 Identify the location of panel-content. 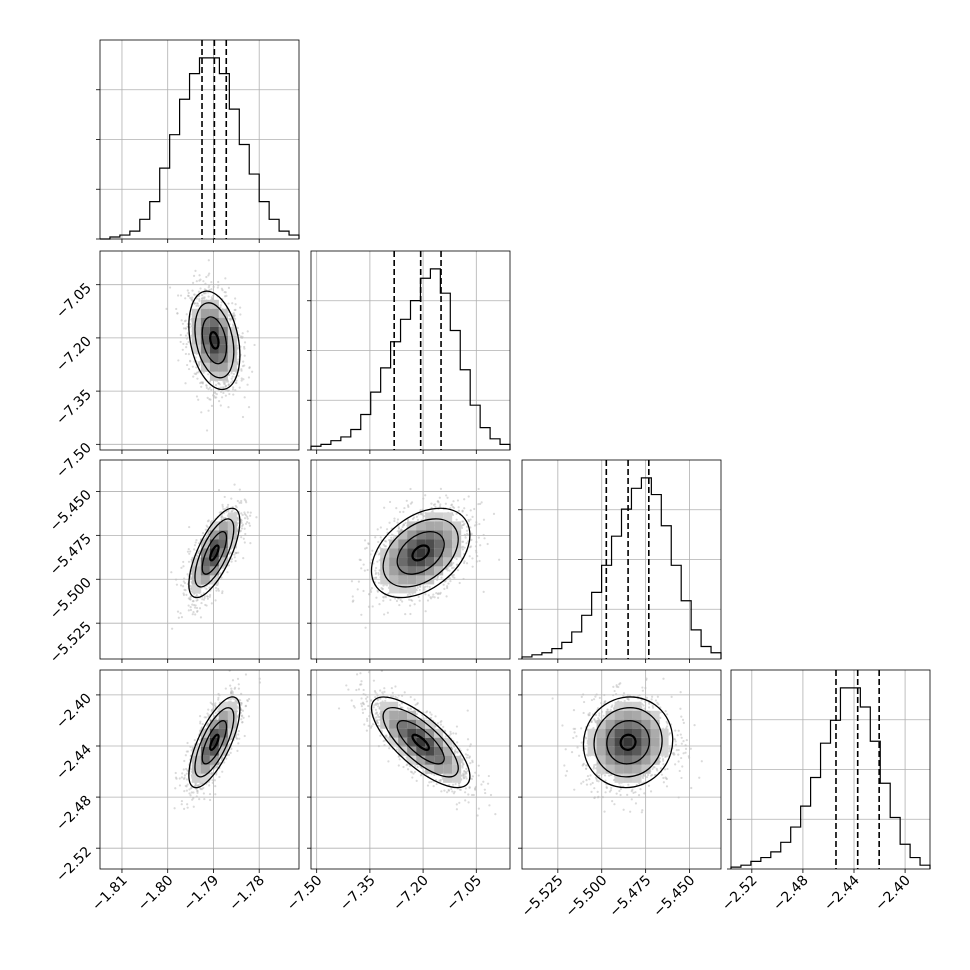
(199, 350).